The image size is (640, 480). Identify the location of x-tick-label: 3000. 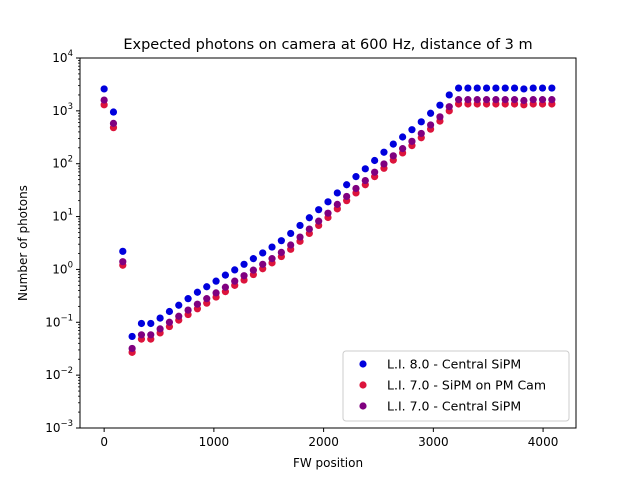
(433, 442).